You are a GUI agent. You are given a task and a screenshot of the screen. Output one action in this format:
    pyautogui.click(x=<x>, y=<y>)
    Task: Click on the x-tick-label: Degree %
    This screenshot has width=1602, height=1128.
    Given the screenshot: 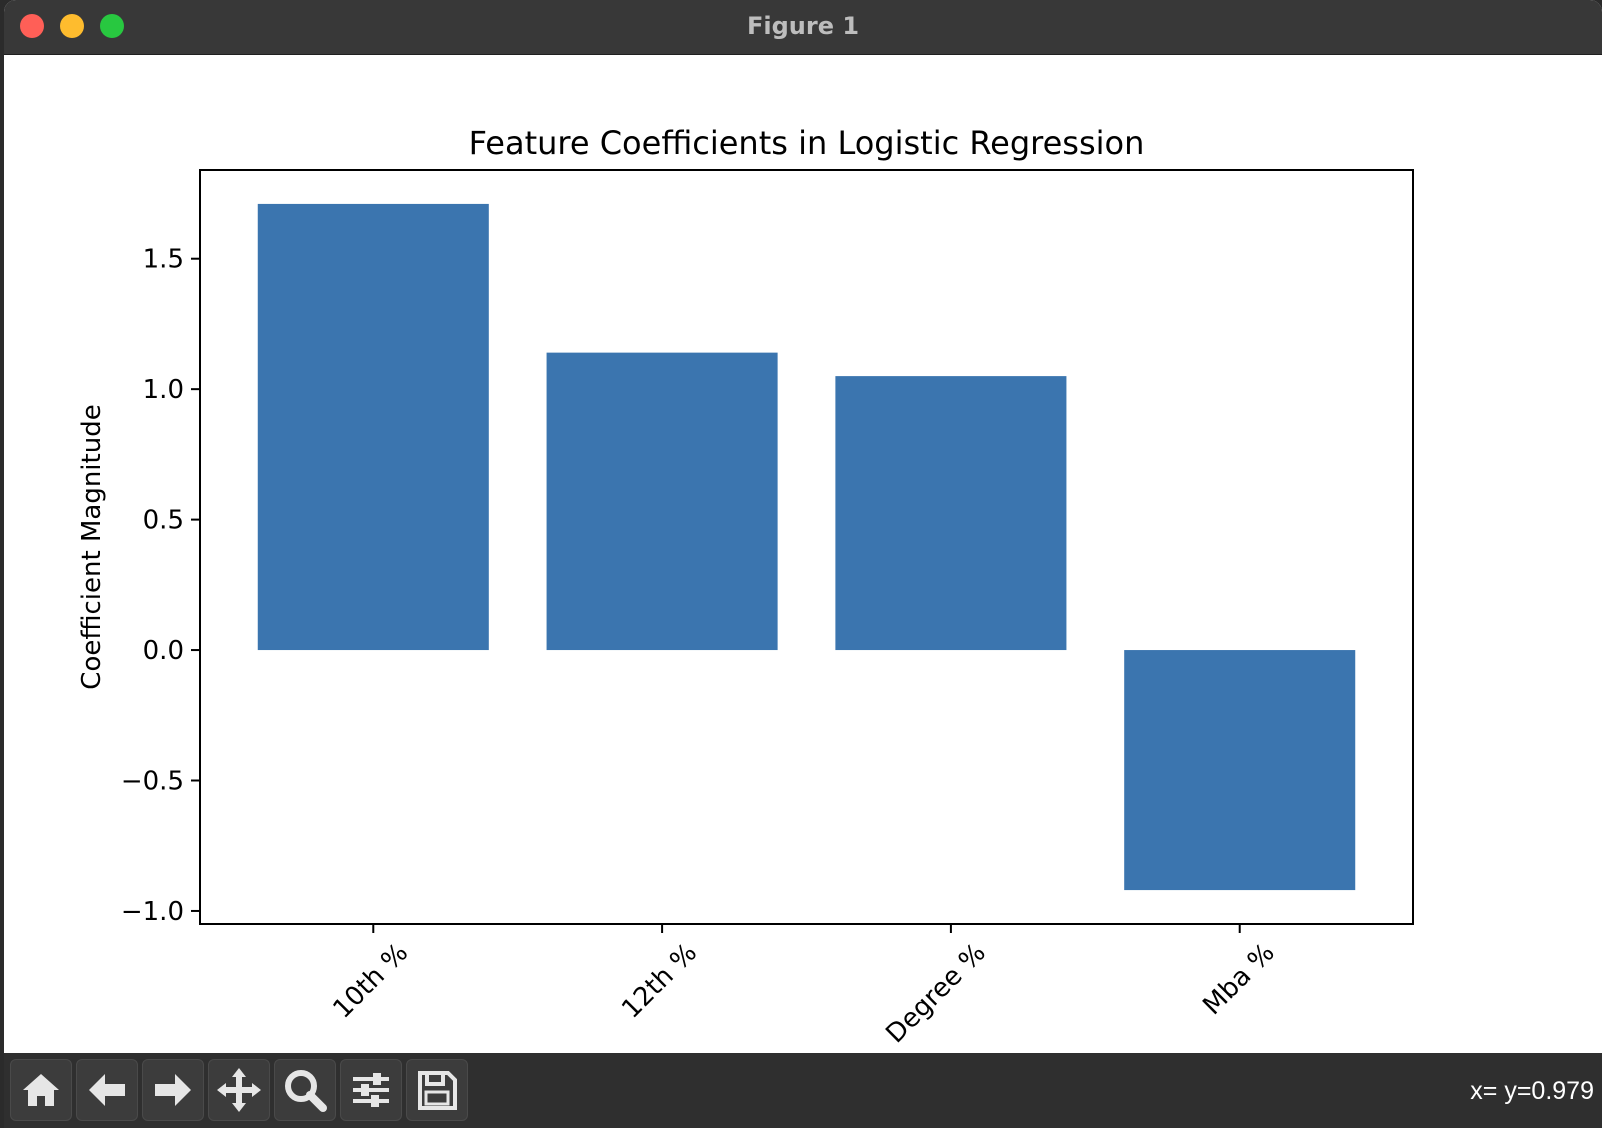 What is the action you would take?
    pyautogui.click(x=935, y=993)
    